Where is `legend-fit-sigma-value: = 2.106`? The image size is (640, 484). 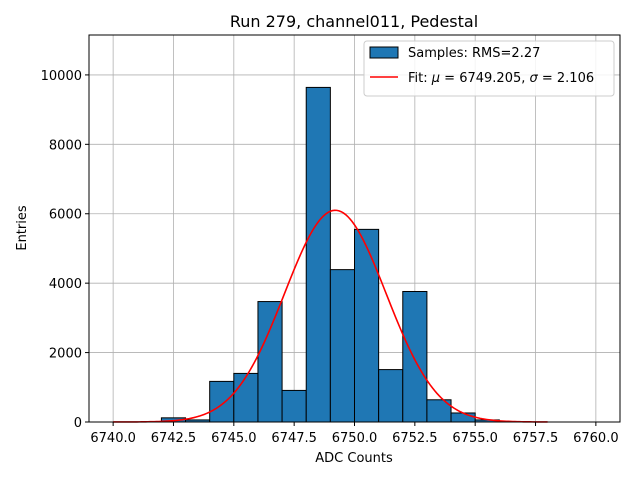
legend-fit-sigma-value: = 2.106 is located at coordinates (566, 78).